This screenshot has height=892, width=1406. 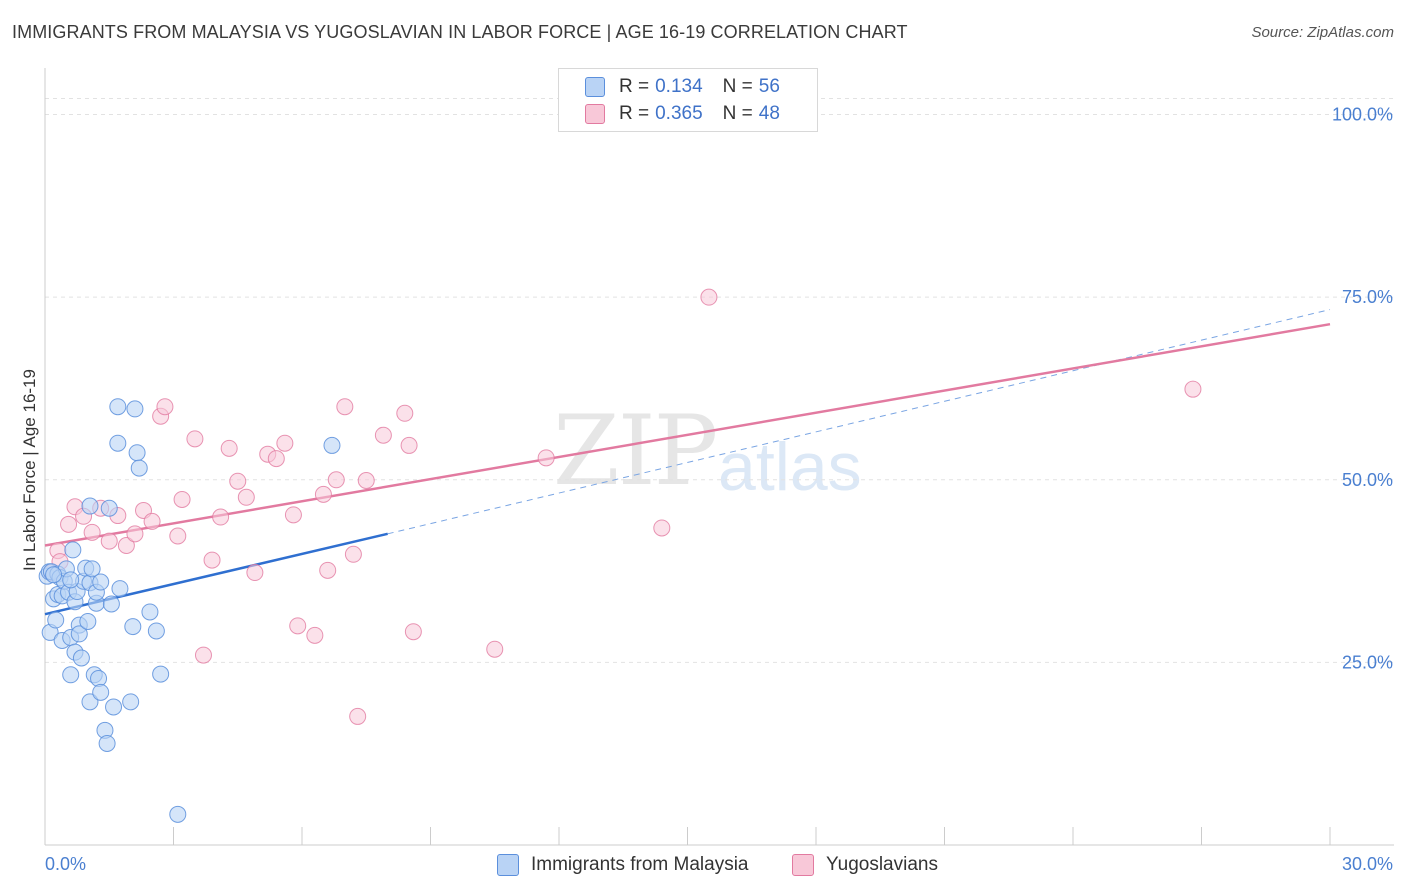 I want to click on x-tick-label: 0.0%, so click(x=65, y=864).